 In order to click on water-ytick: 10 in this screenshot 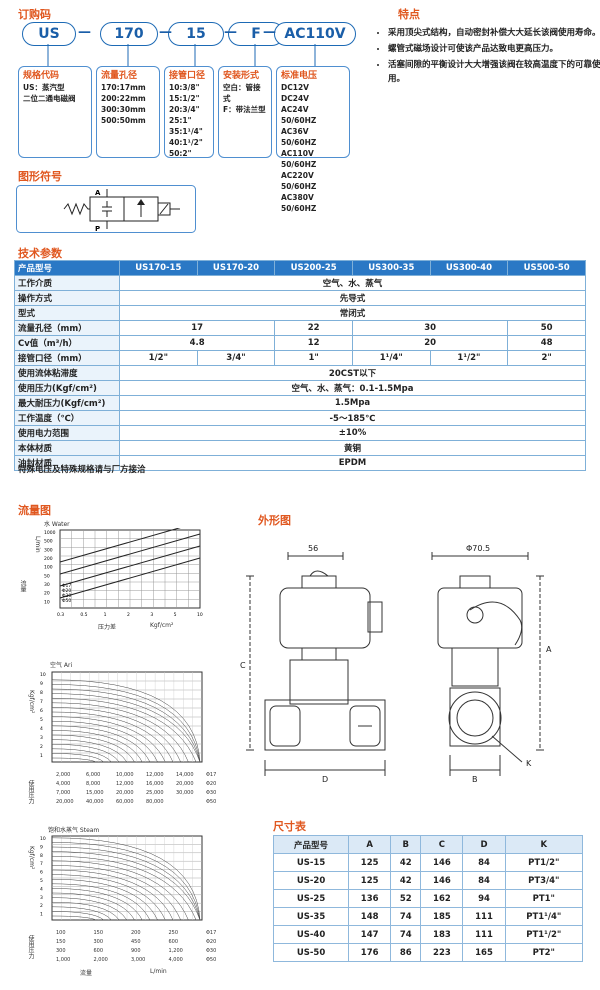, I will do `click(47, 602)`.